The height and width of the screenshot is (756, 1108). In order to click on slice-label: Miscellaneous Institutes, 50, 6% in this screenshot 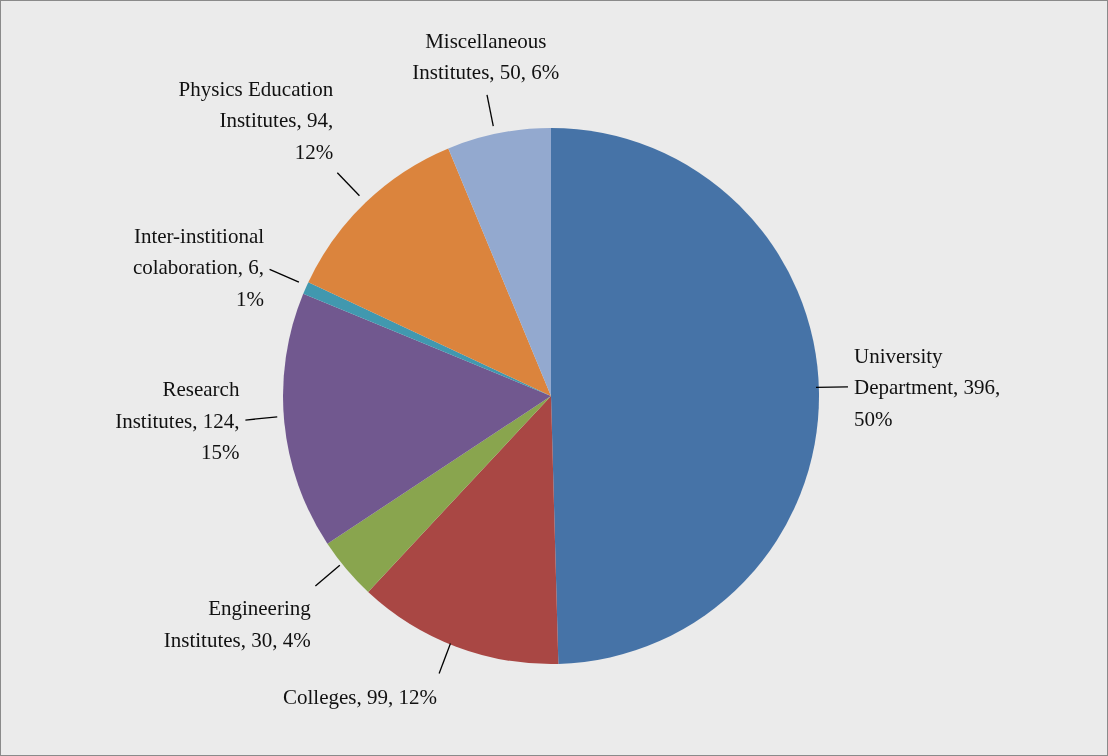, I will do `click(486, 56)`.